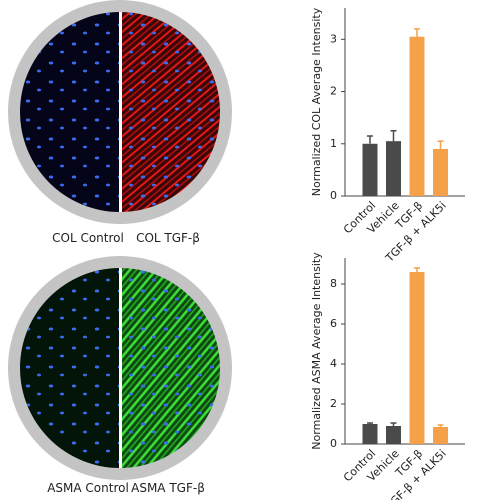 This screenshot has height=500, width=500. Describe the element at coordinates (88, 488) in the screenshot. I see `image-label: ASMA Control` at that location.